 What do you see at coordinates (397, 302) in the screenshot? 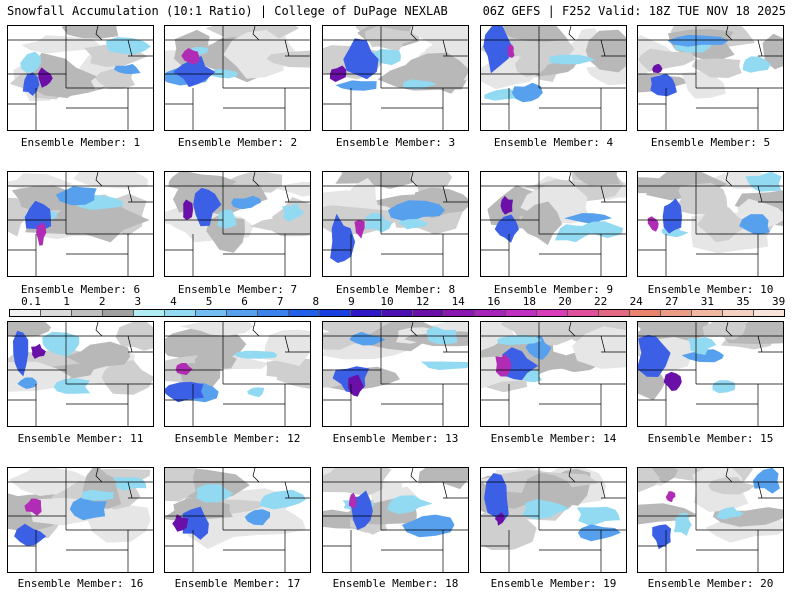
I see `colorbar-labels: 0.1 1 2 3 4 5 6 7 8 9 10 12 14 16 18 20 22 24 27 31 35 39` at bounding box center [397, 302].